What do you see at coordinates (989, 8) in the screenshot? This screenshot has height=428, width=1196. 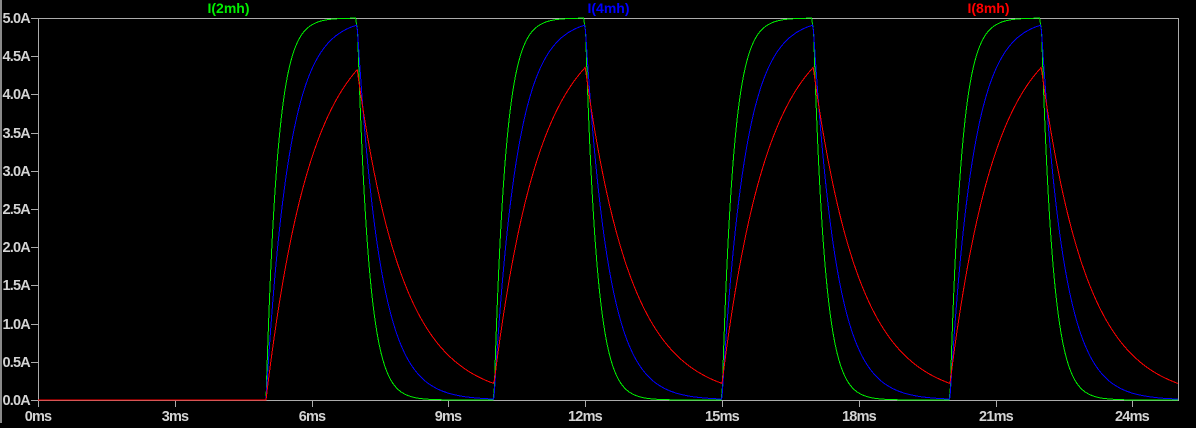 I see `svg-text: I(8mh)` at bounding box center [989, 8].